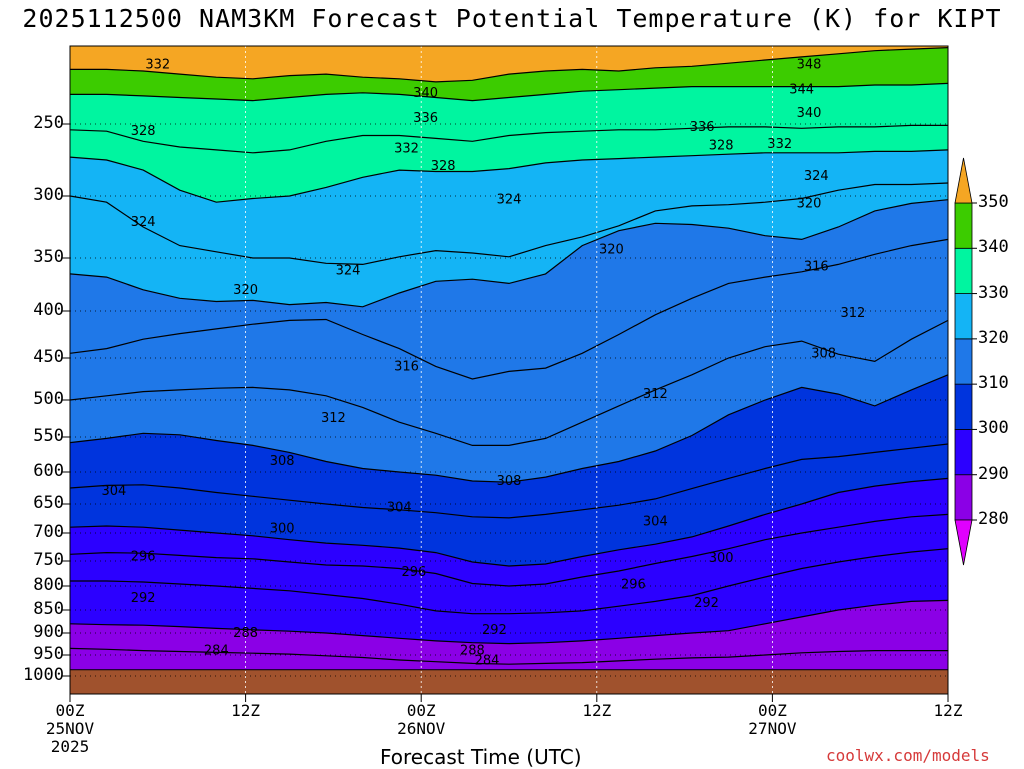 This screenshot has height=769, width=1024. What do you see at coordinates (48, 310) in the screenshot?
I see `ytick-label: 400` at bounding box center [48, 310].